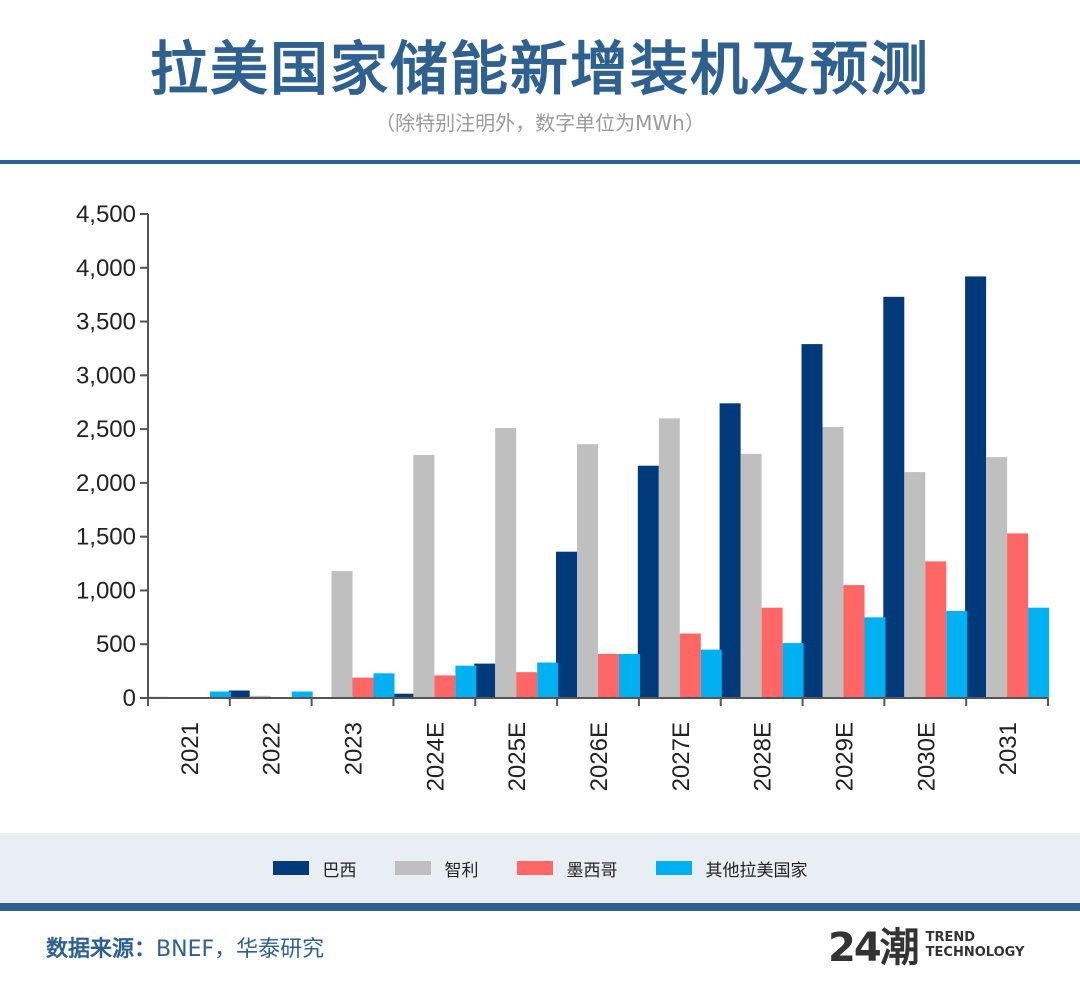  What do you see at coordinates (101, 949) in the screenshot?
I see `source-label: 数据来源：` at bounding box center [101, 949].